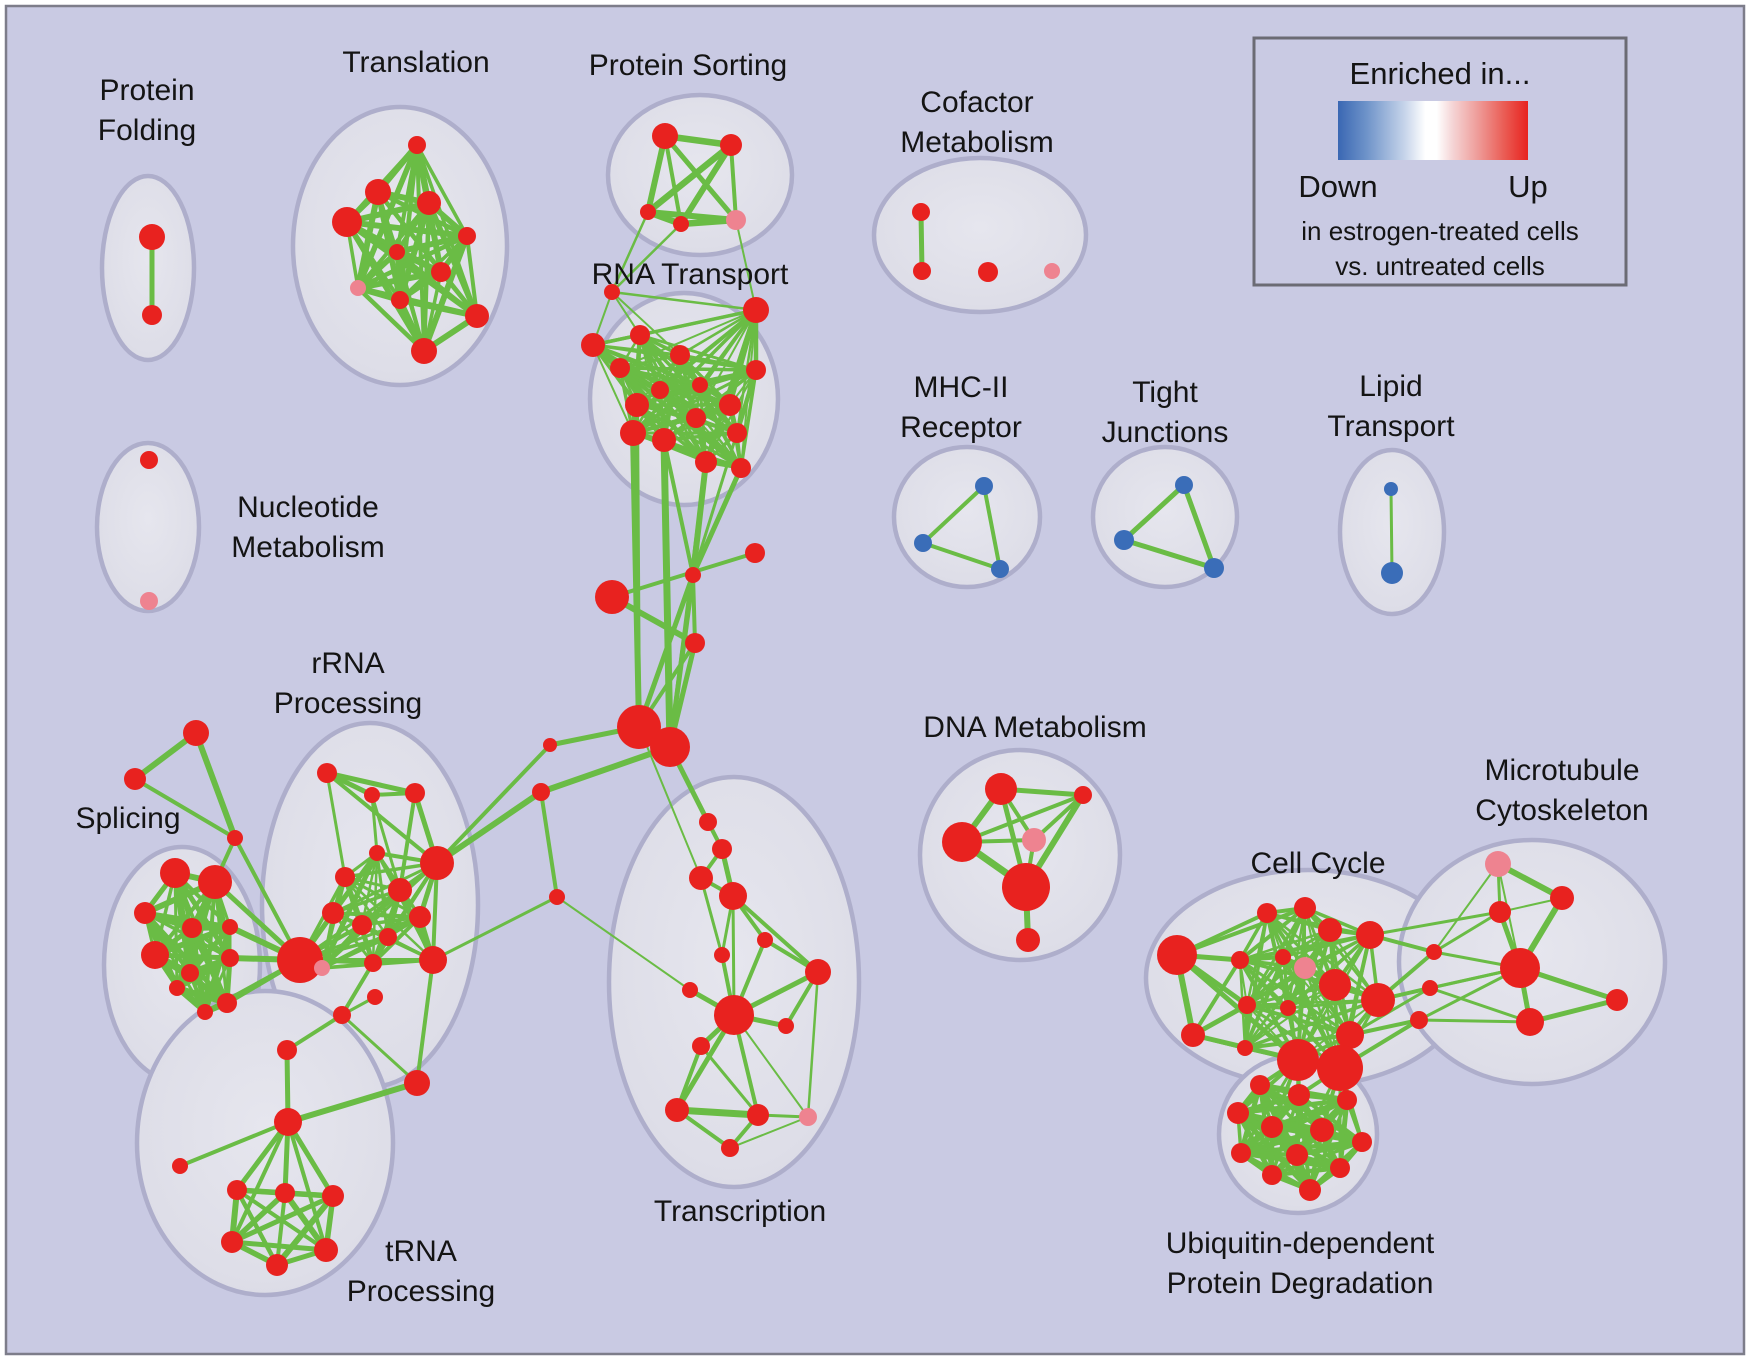  What do you see at coordinates (550, 745) in the screenshot?
I see `node-lc1` at bounding box center [550, 745].